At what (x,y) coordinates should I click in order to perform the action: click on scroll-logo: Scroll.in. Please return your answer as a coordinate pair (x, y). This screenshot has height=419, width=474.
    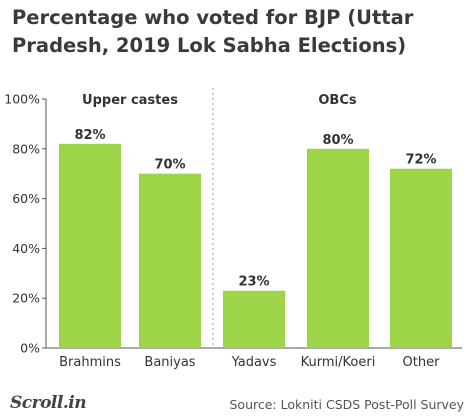
    Looking at the image, I should click on (48, 403).